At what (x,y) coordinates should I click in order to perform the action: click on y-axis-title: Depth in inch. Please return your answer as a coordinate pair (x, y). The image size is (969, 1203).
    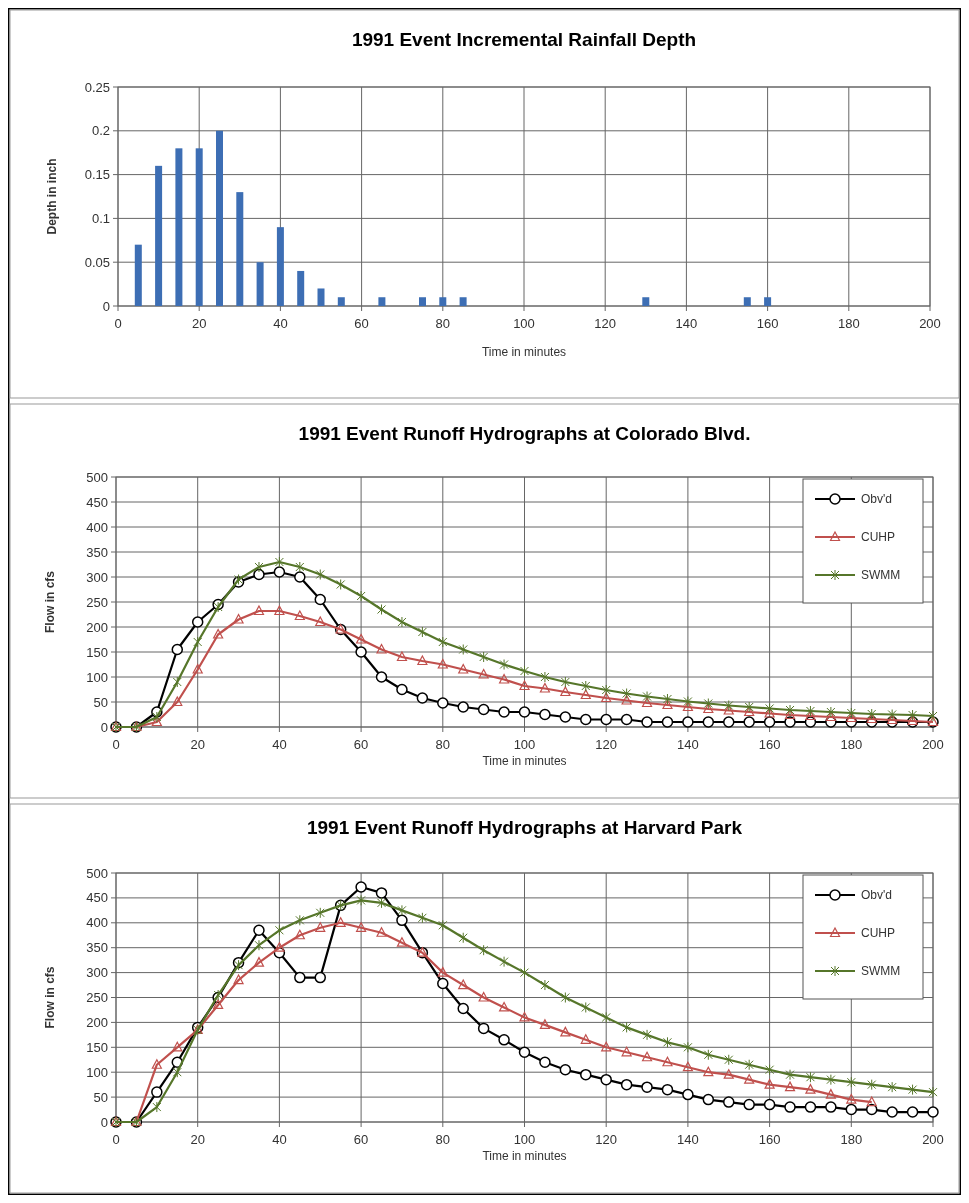
    Looking at the image, I should click on (52, 196).